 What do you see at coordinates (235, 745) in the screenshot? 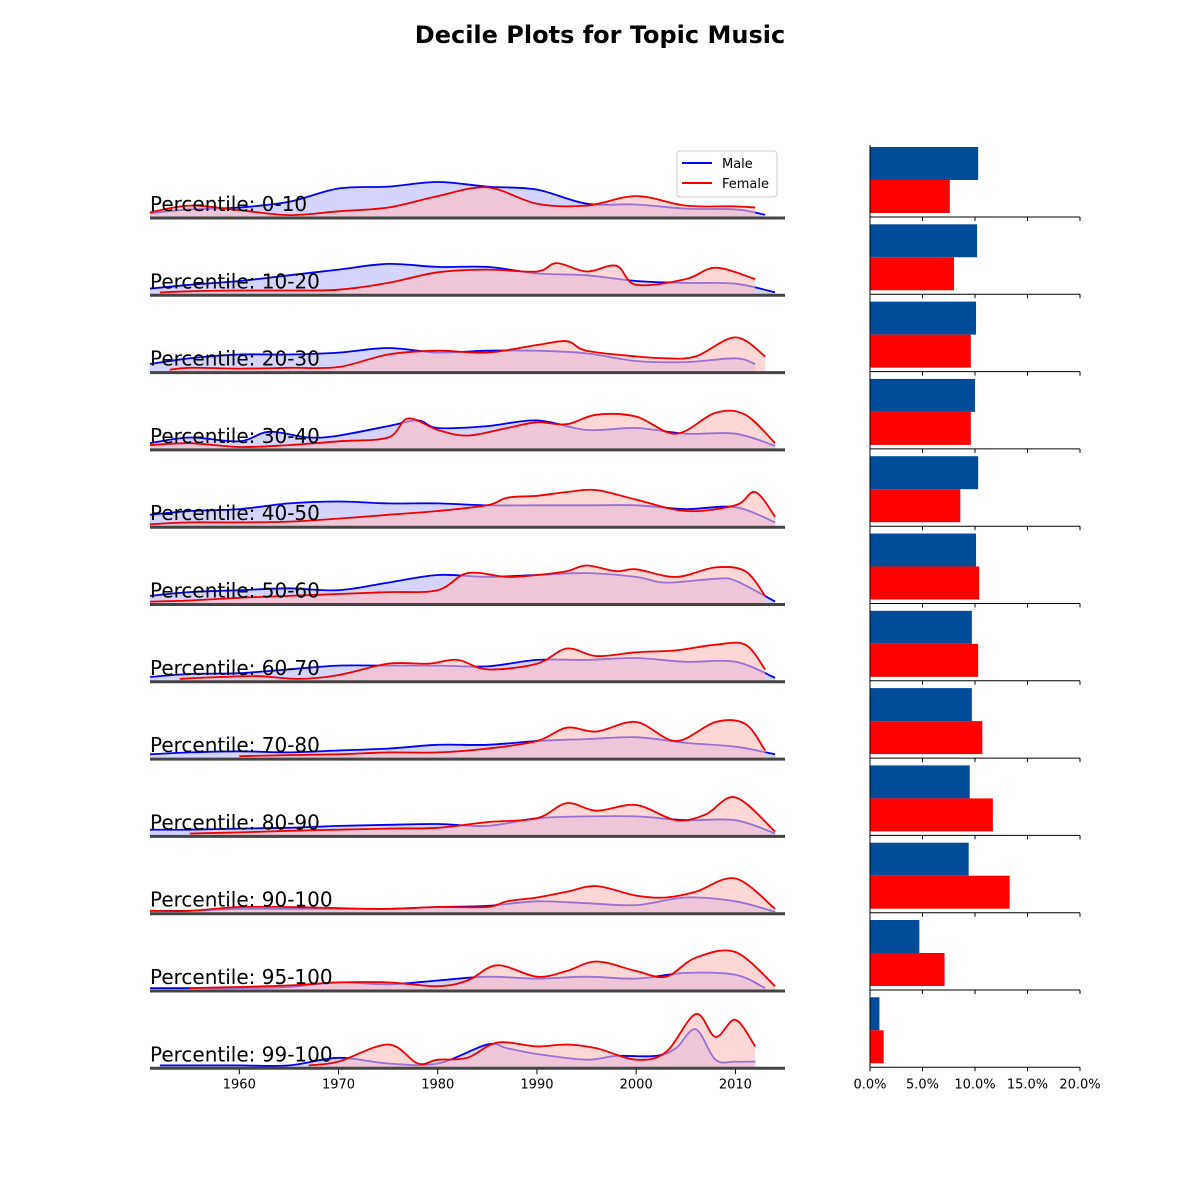
I see `row-label: Percentile: 70-80` at bounding box center [235, 745].